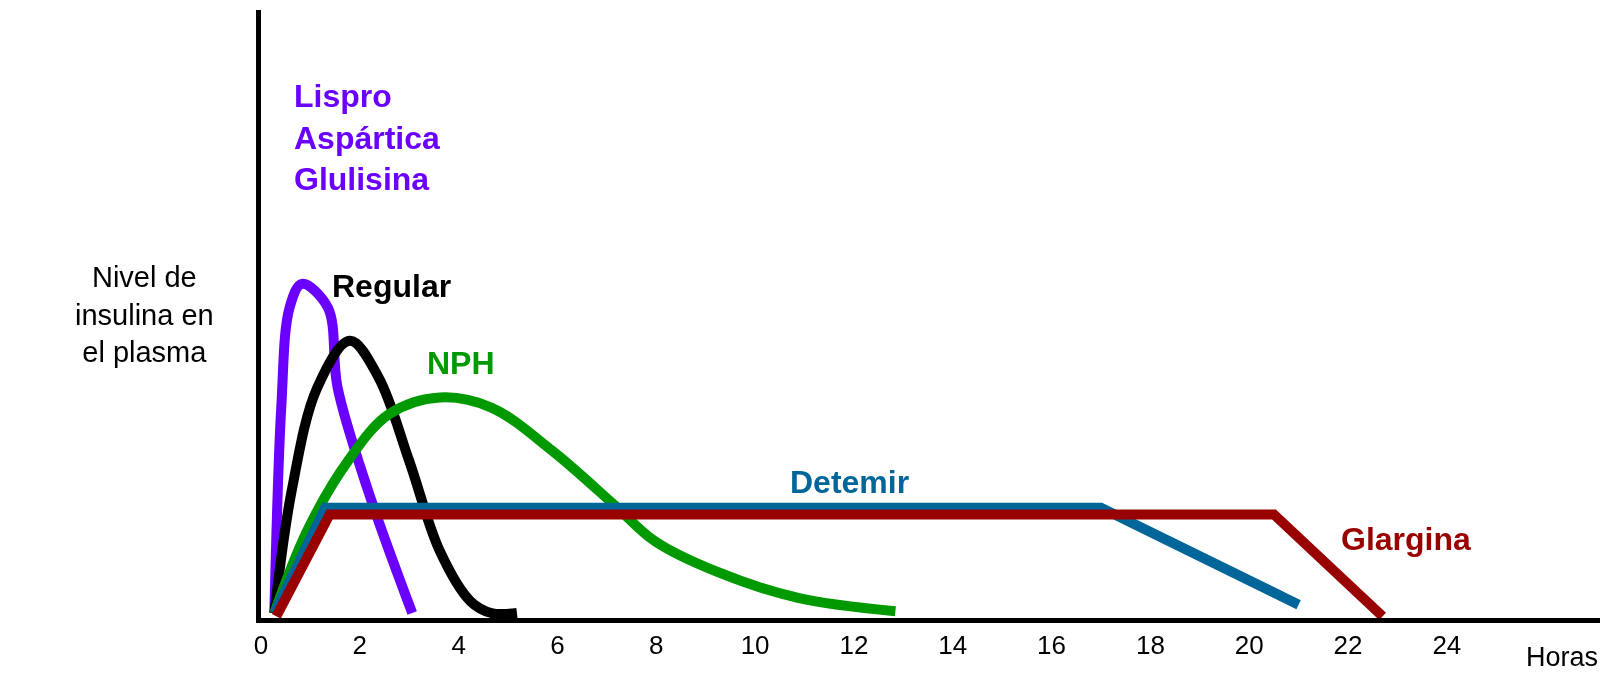  I want to click on x-tick-label: 0, so click(261, 645).